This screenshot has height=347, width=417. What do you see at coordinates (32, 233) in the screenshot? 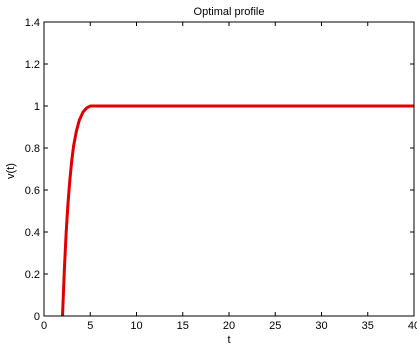
I see `y-tick-label: 0.4` at bounding box center [32, 233].